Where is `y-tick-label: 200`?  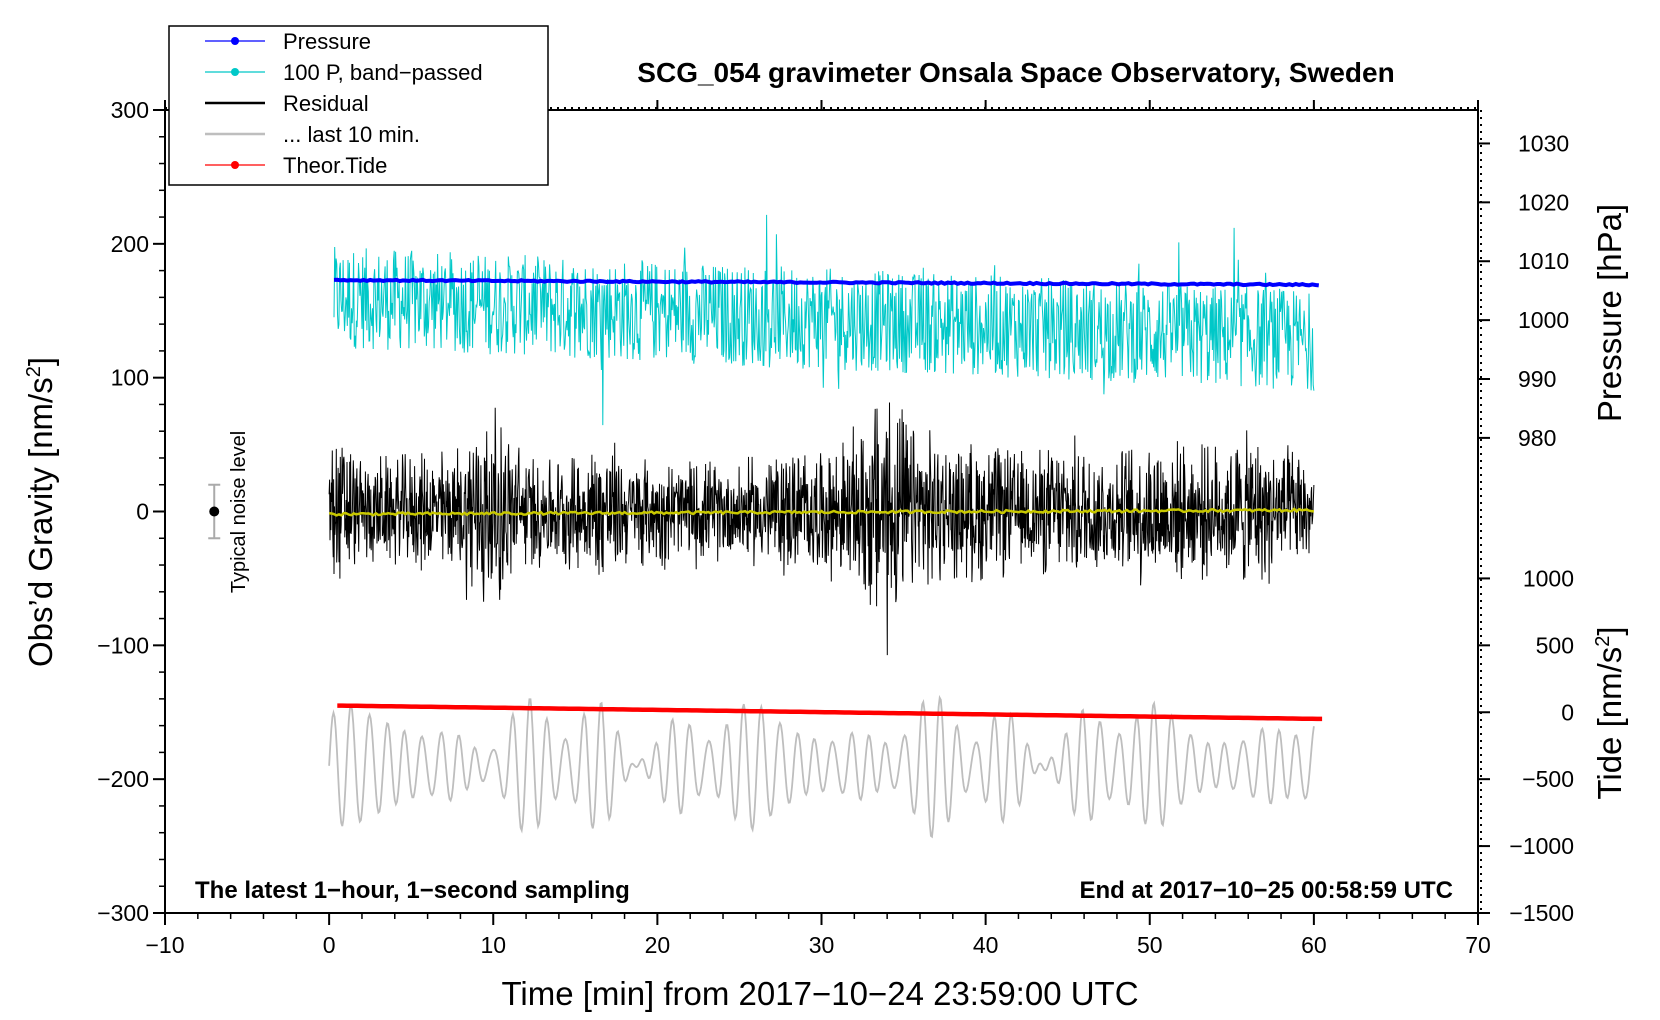 y-tick-label: 200 is located at coordinates (130, 244).